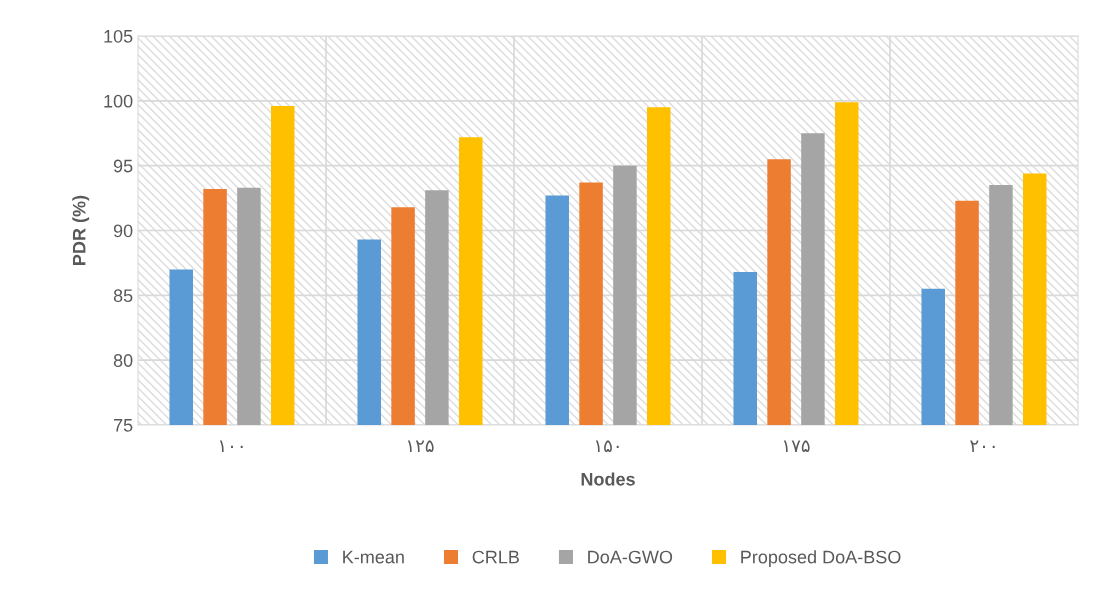 The width and height of the screenshot is (1097, 593). Describe the element at coordinates (123, 296) in the screenshot. I see `y-tick-label: 85` at that location.